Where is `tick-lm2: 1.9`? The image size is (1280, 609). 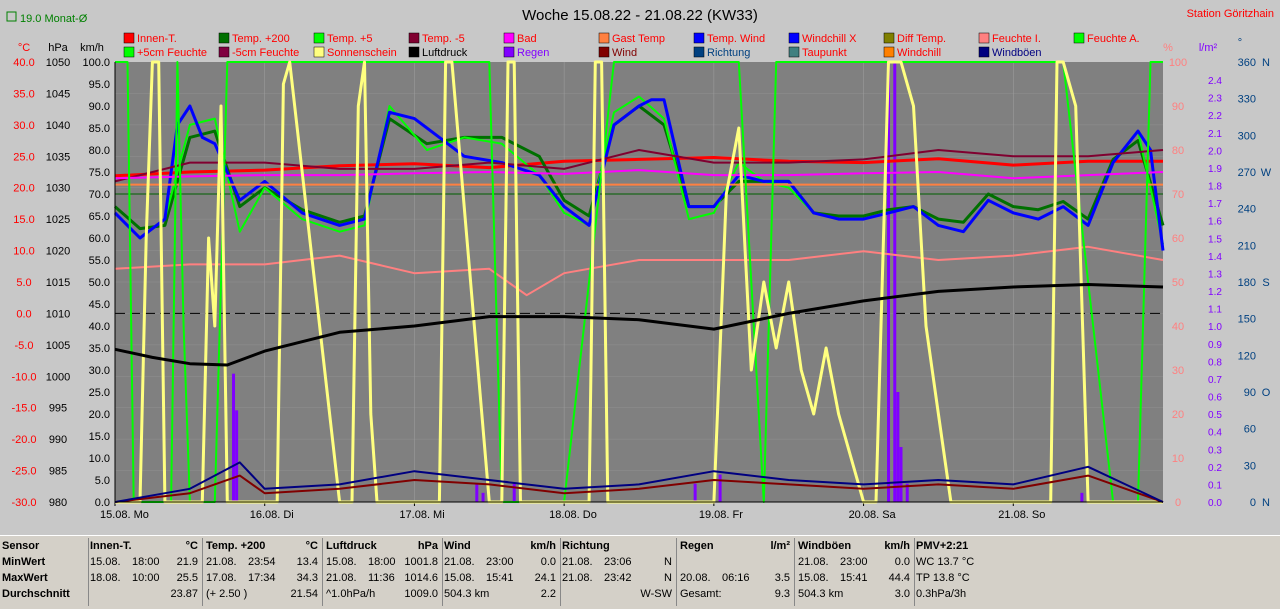
tick-lm2: 1.9 is located at coordinates (1215, 169).